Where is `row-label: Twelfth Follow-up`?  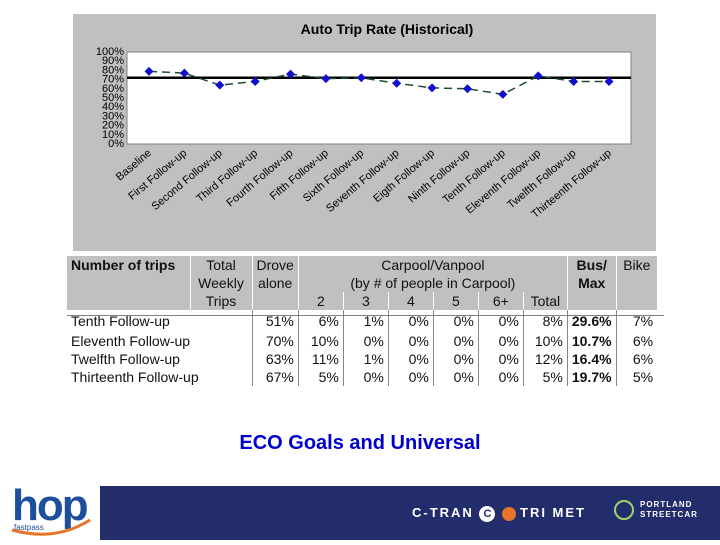
row-label: Twelfth Follow-up is located at coordinates (125, 359).